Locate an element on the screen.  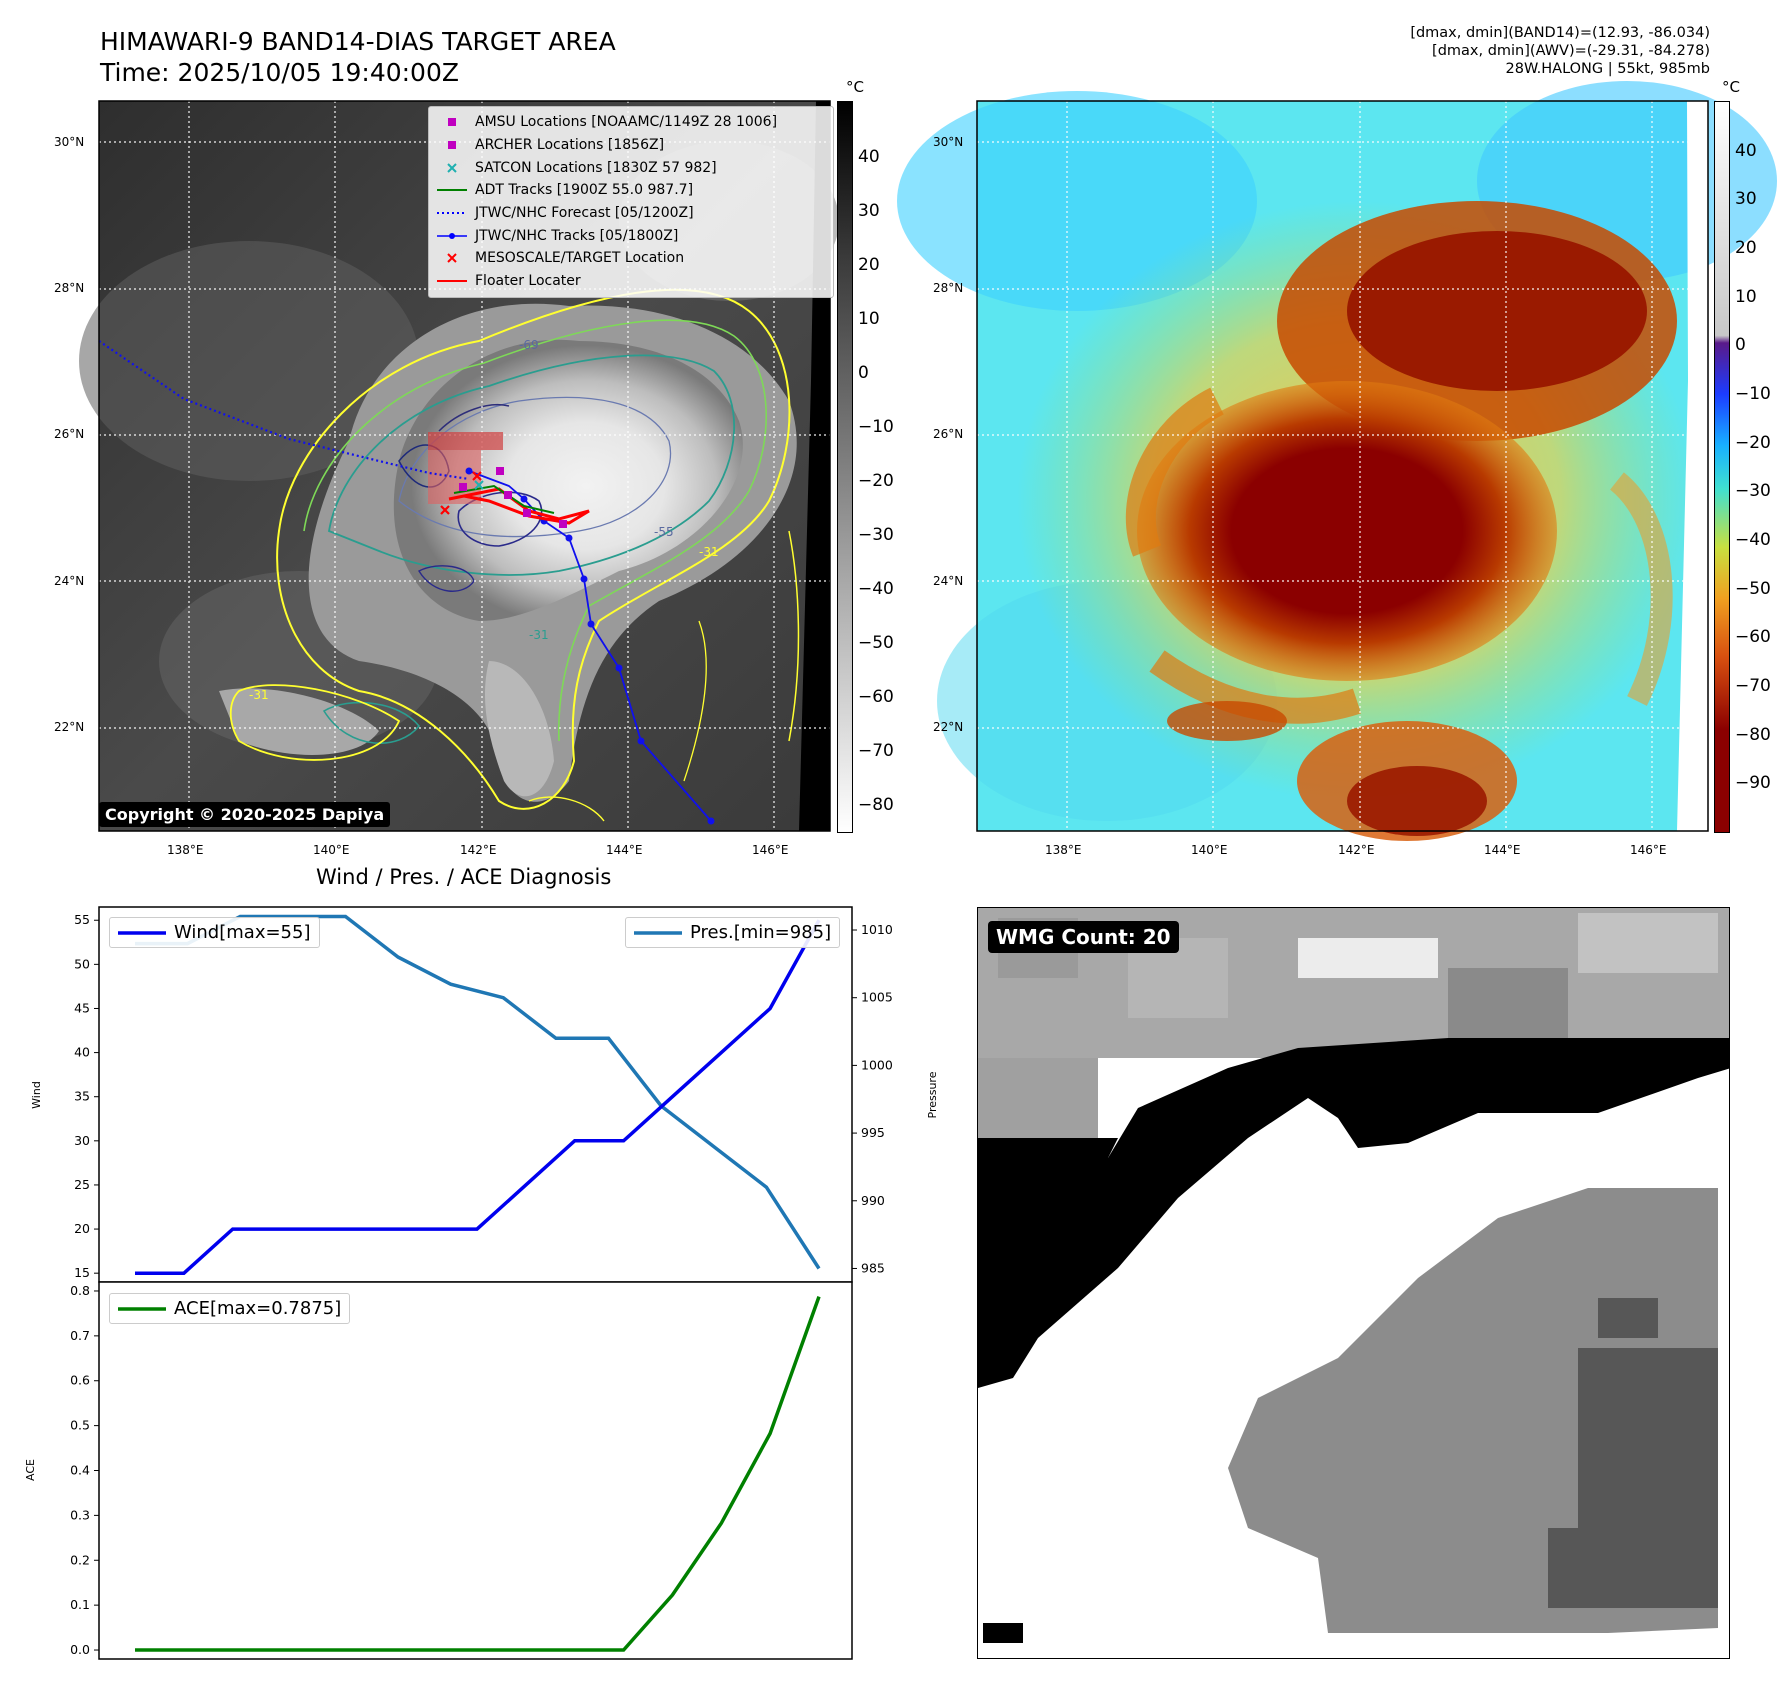
legend-label: JTWC/NHC Tracks [05/1800Z] is located at coordinates (577, 235).